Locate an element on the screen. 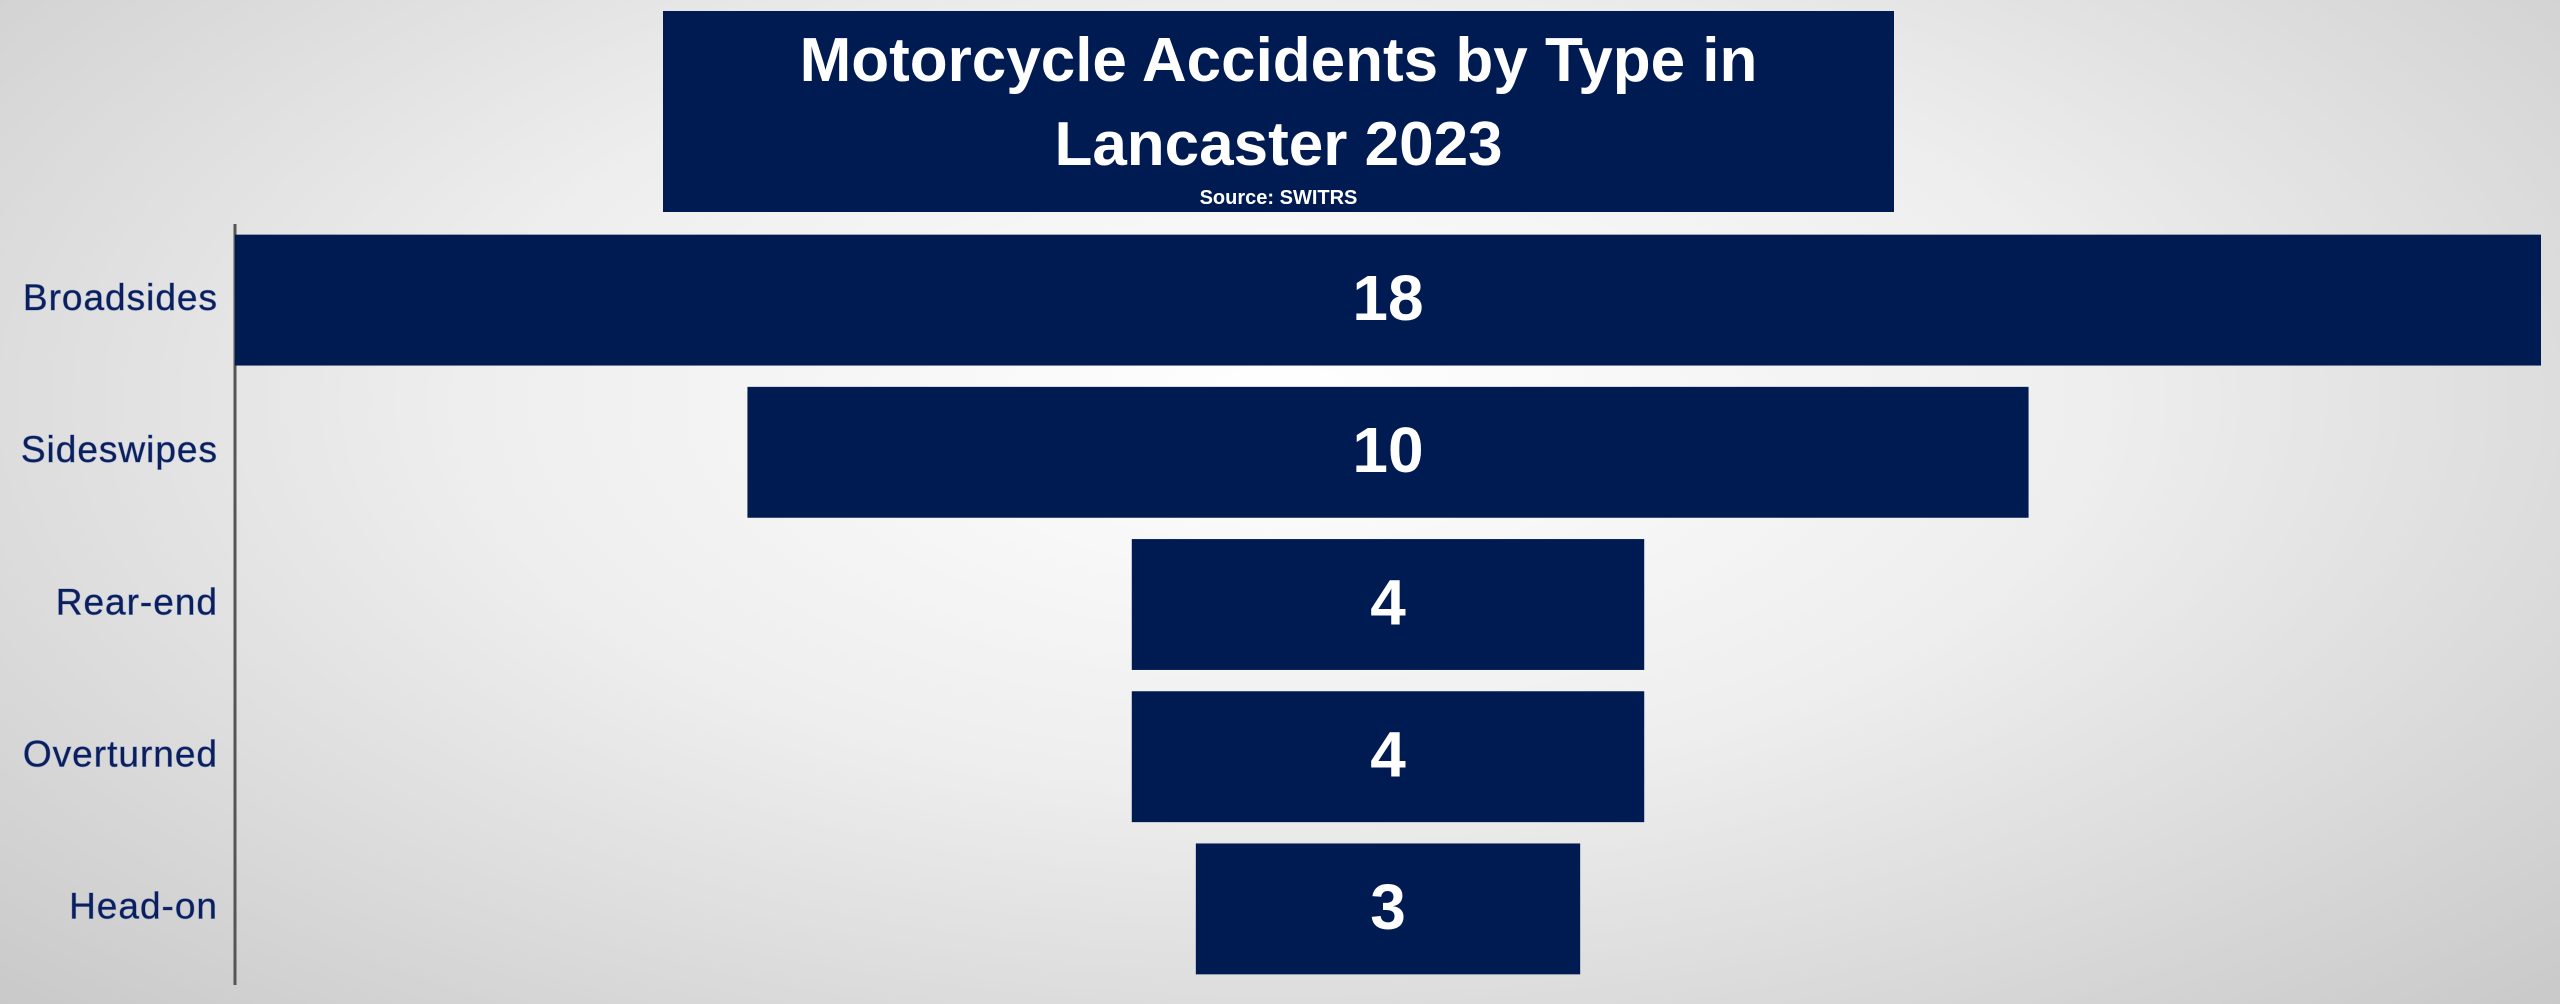 The width and height of the screenshot is (2560, 1004). category-label: Head-on is located at coordinates (143, 906).